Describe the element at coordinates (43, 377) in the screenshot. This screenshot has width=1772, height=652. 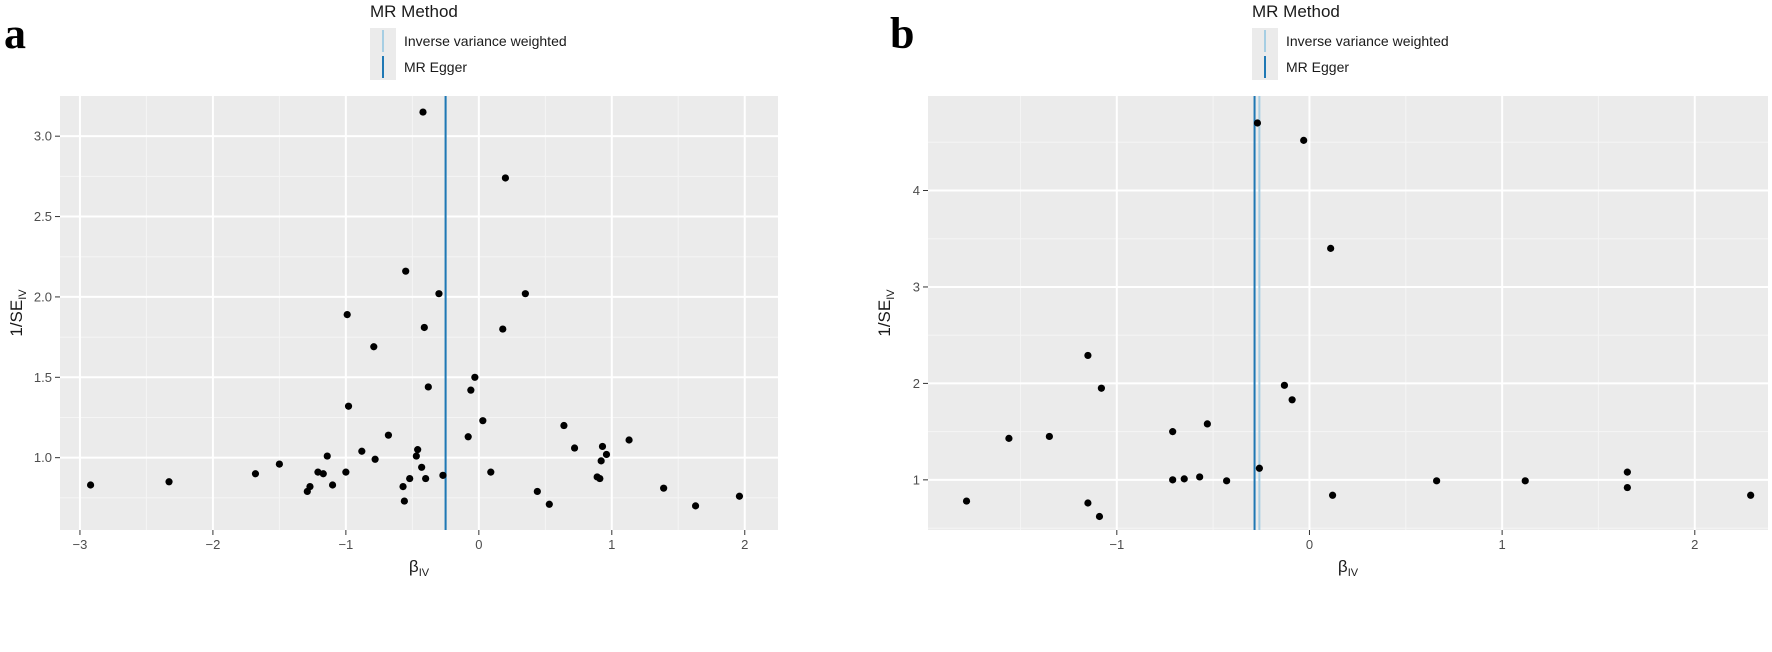
I see `y-tick-label: 1.5` at that location.